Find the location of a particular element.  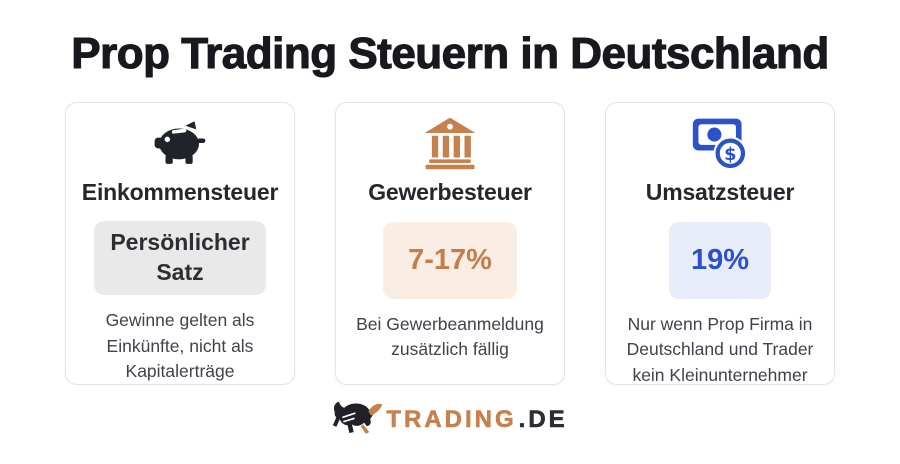

card-title: Einkommensteuer is located at coordinates (180, 191).